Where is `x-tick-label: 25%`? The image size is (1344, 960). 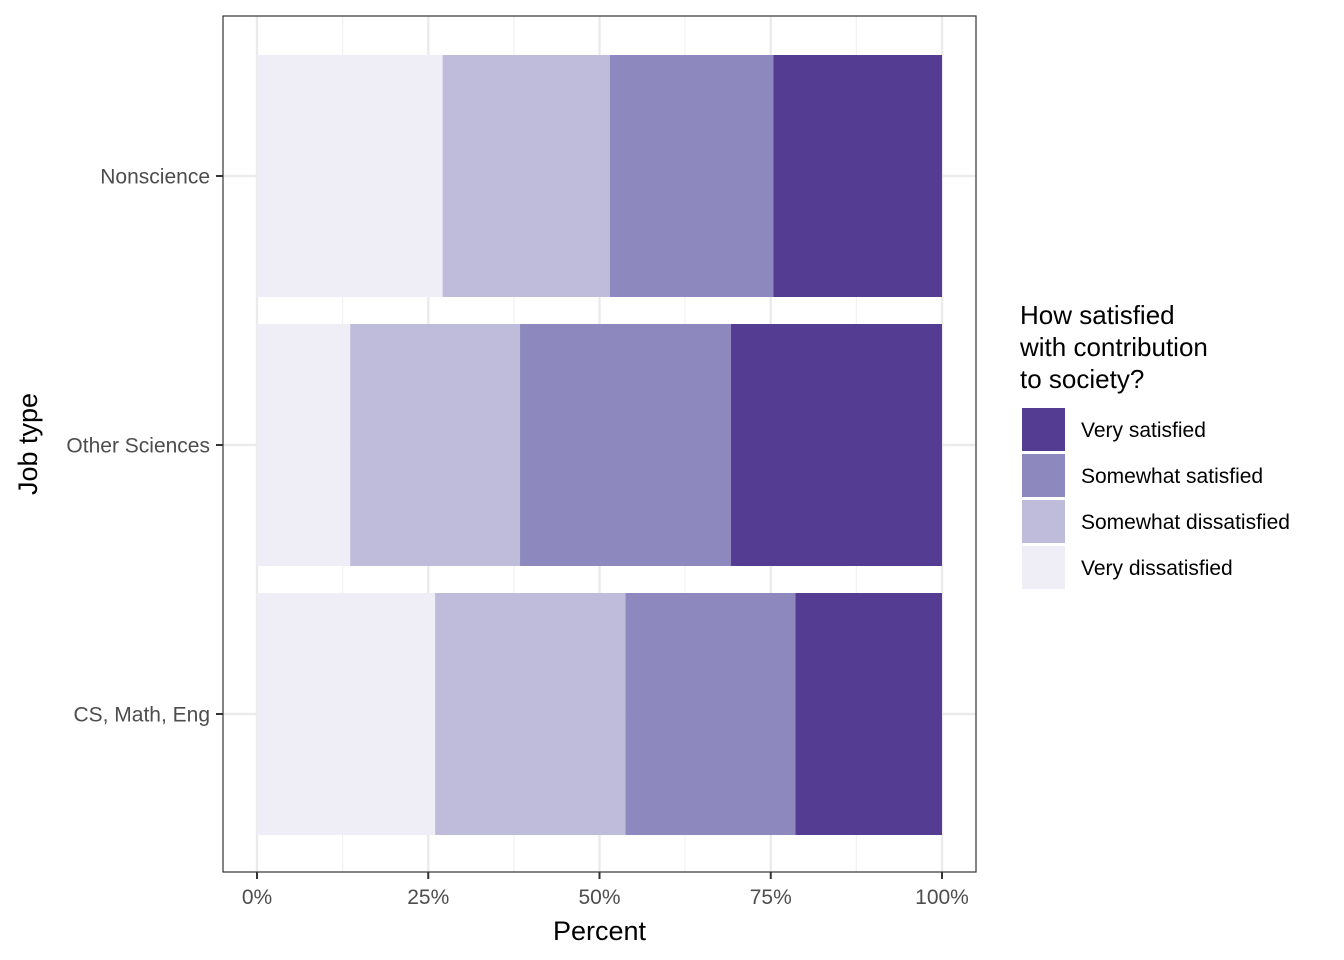 x-tick-label: 25% is located at coordinates (428, 897).